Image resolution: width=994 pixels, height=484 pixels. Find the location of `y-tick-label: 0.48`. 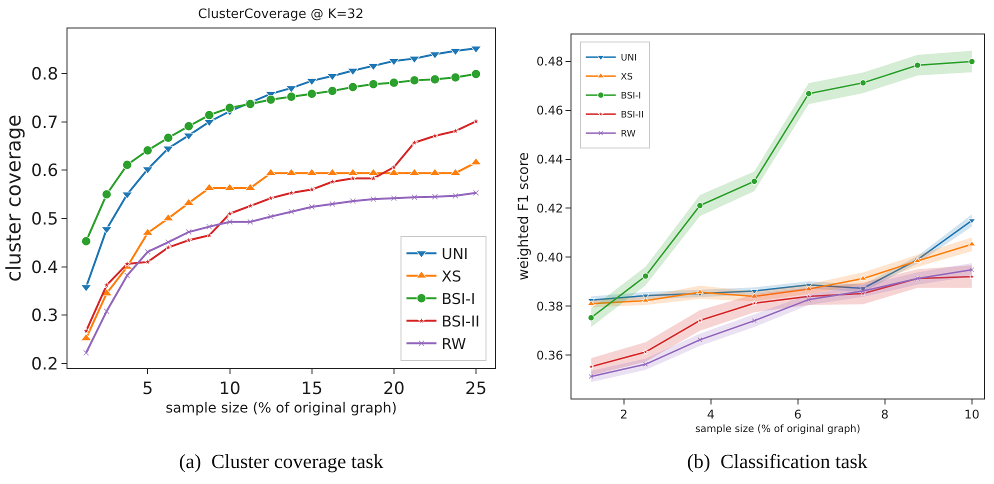

y-tick-label: 0.48 is located at coordinates (550, 61).